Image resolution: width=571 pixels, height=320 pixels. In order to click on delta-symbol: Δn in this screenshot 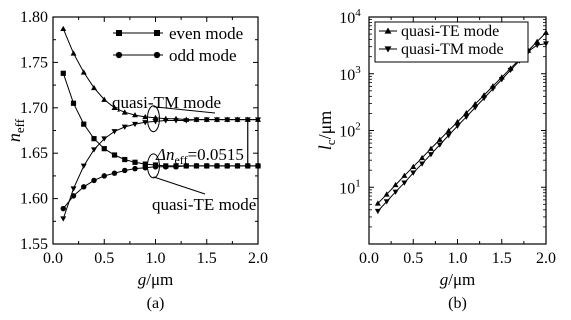, I will do `click(164, 154)`.